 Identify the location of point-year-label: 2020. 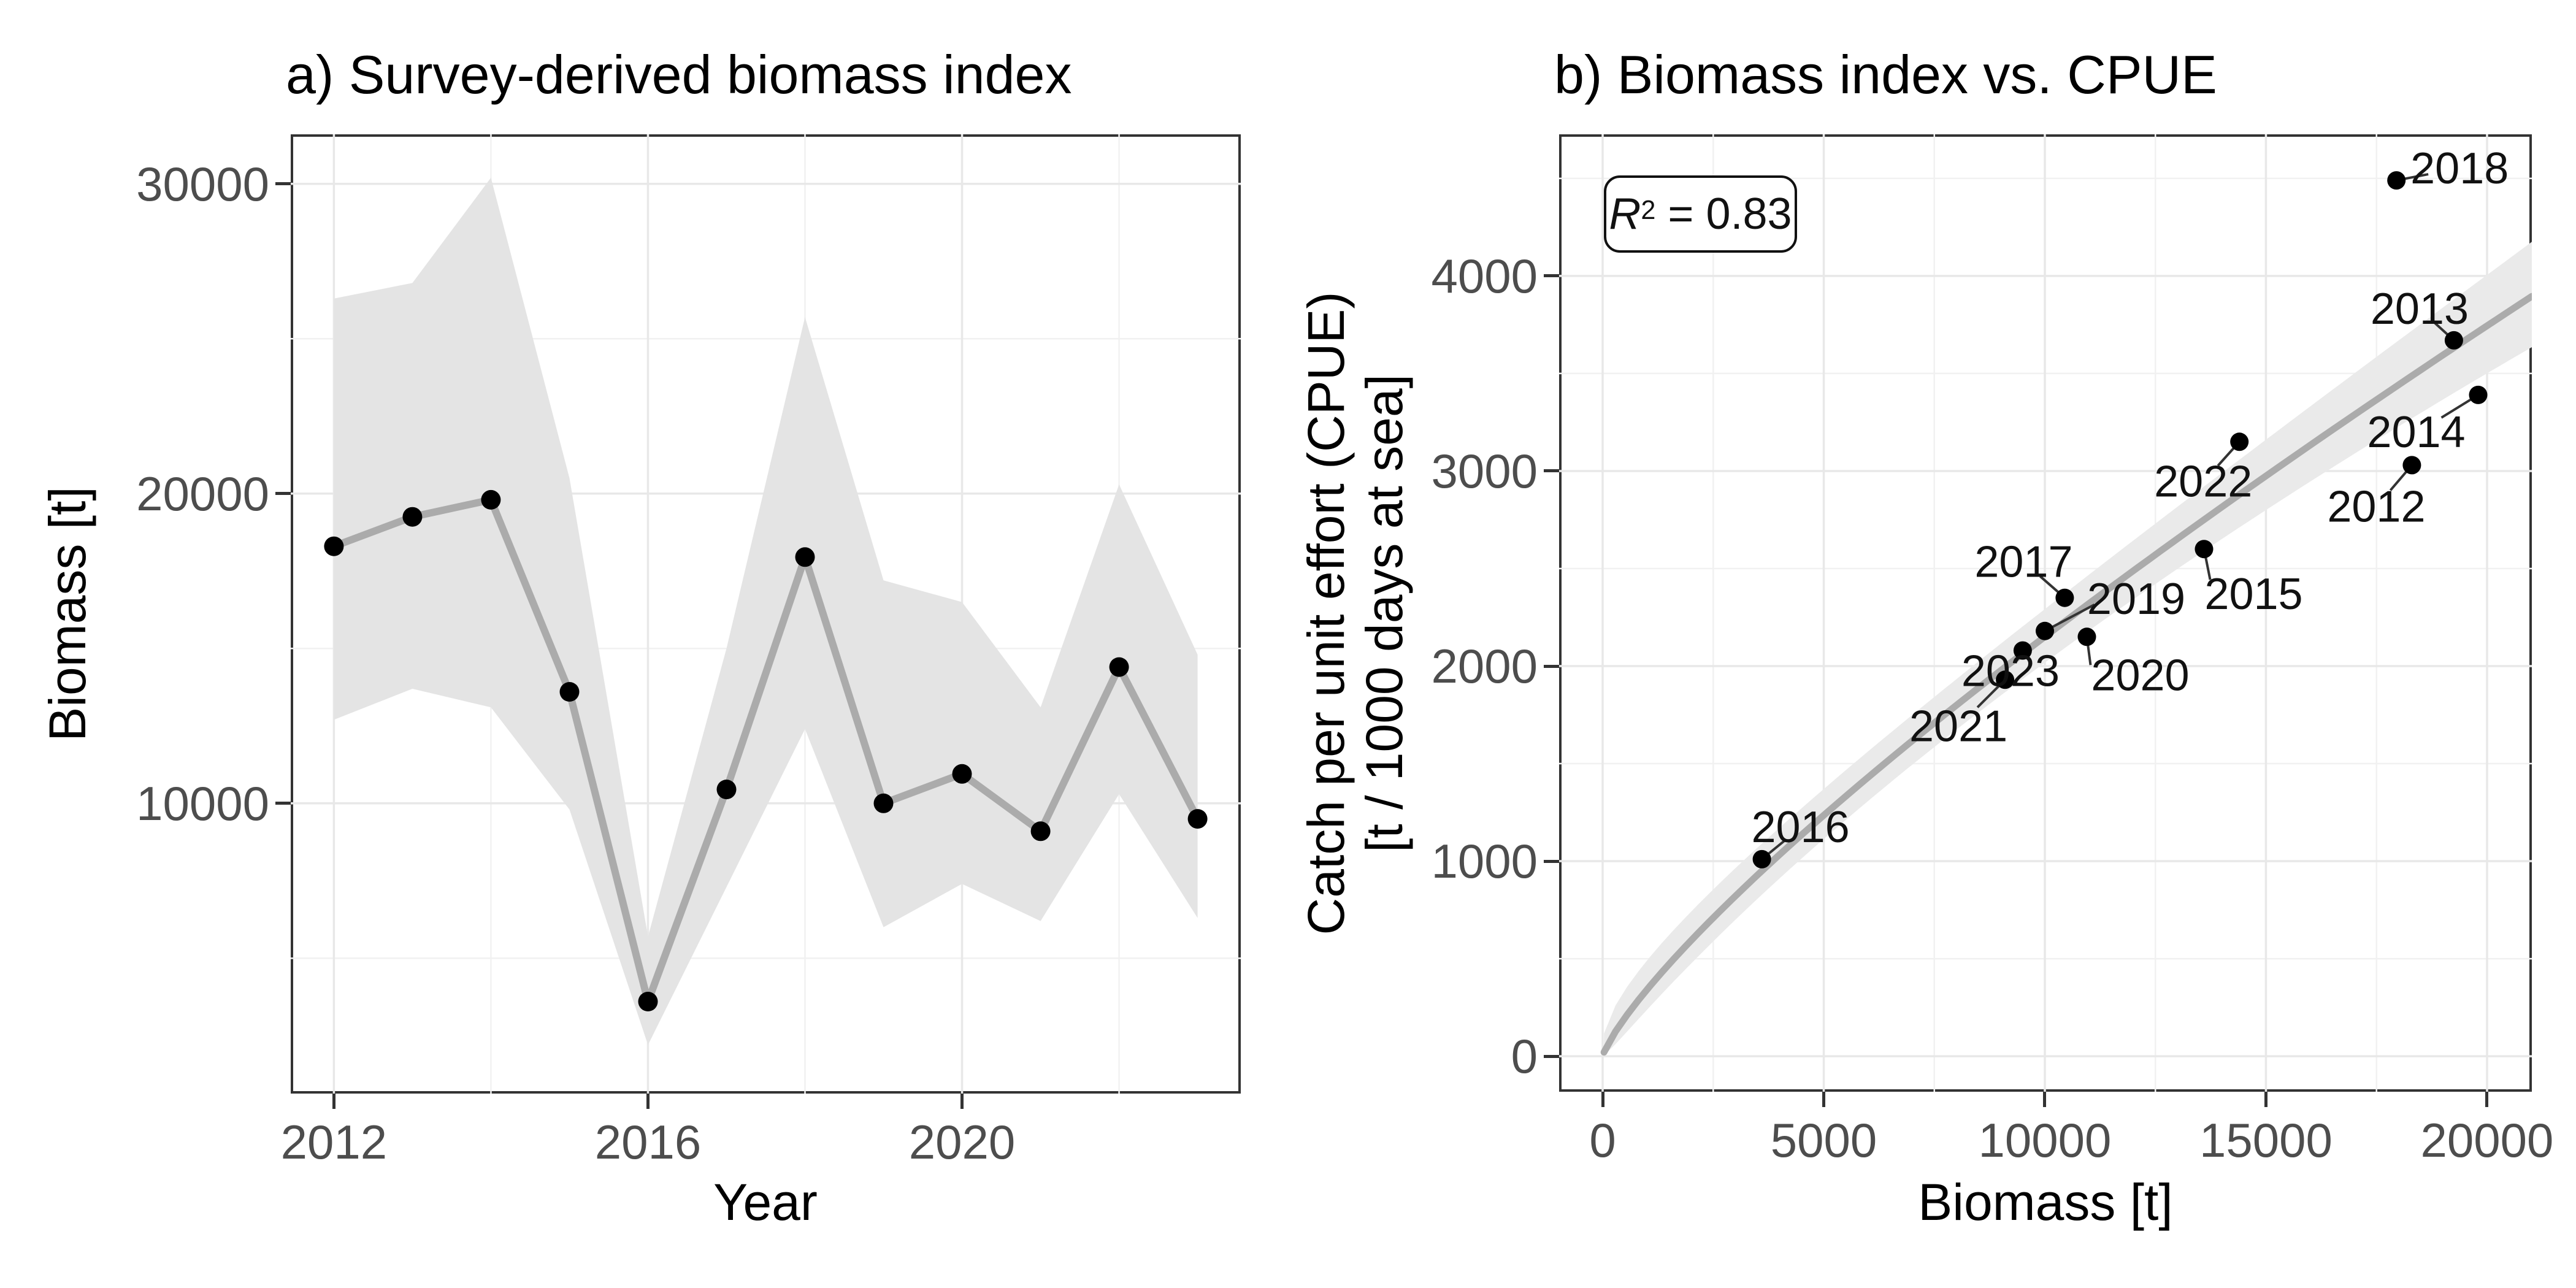
(2140, 675).